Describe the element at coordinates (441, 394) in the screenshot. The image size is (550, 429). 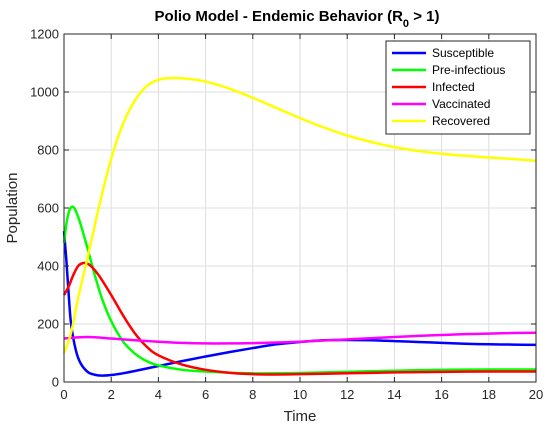
I see `x-tick-label: 16` at that location.